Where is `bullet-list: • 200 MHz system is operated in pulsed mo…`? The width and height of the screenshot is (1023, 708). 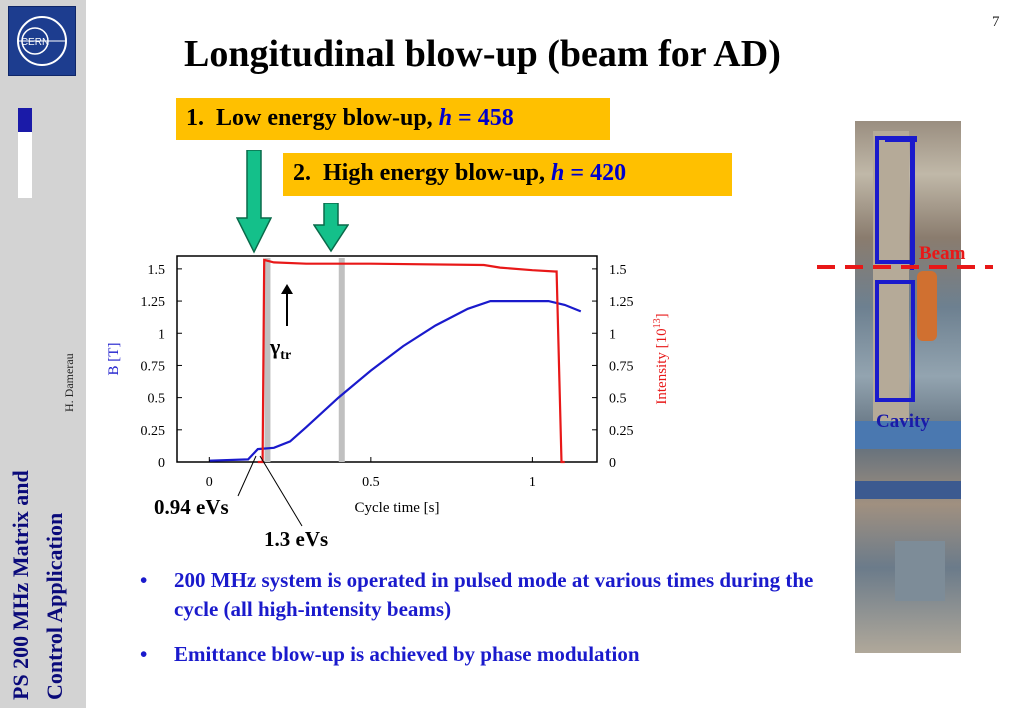 bullet-list: • 200 MHz system is operated in pulsed mo… is located at coordinates (500, 625).